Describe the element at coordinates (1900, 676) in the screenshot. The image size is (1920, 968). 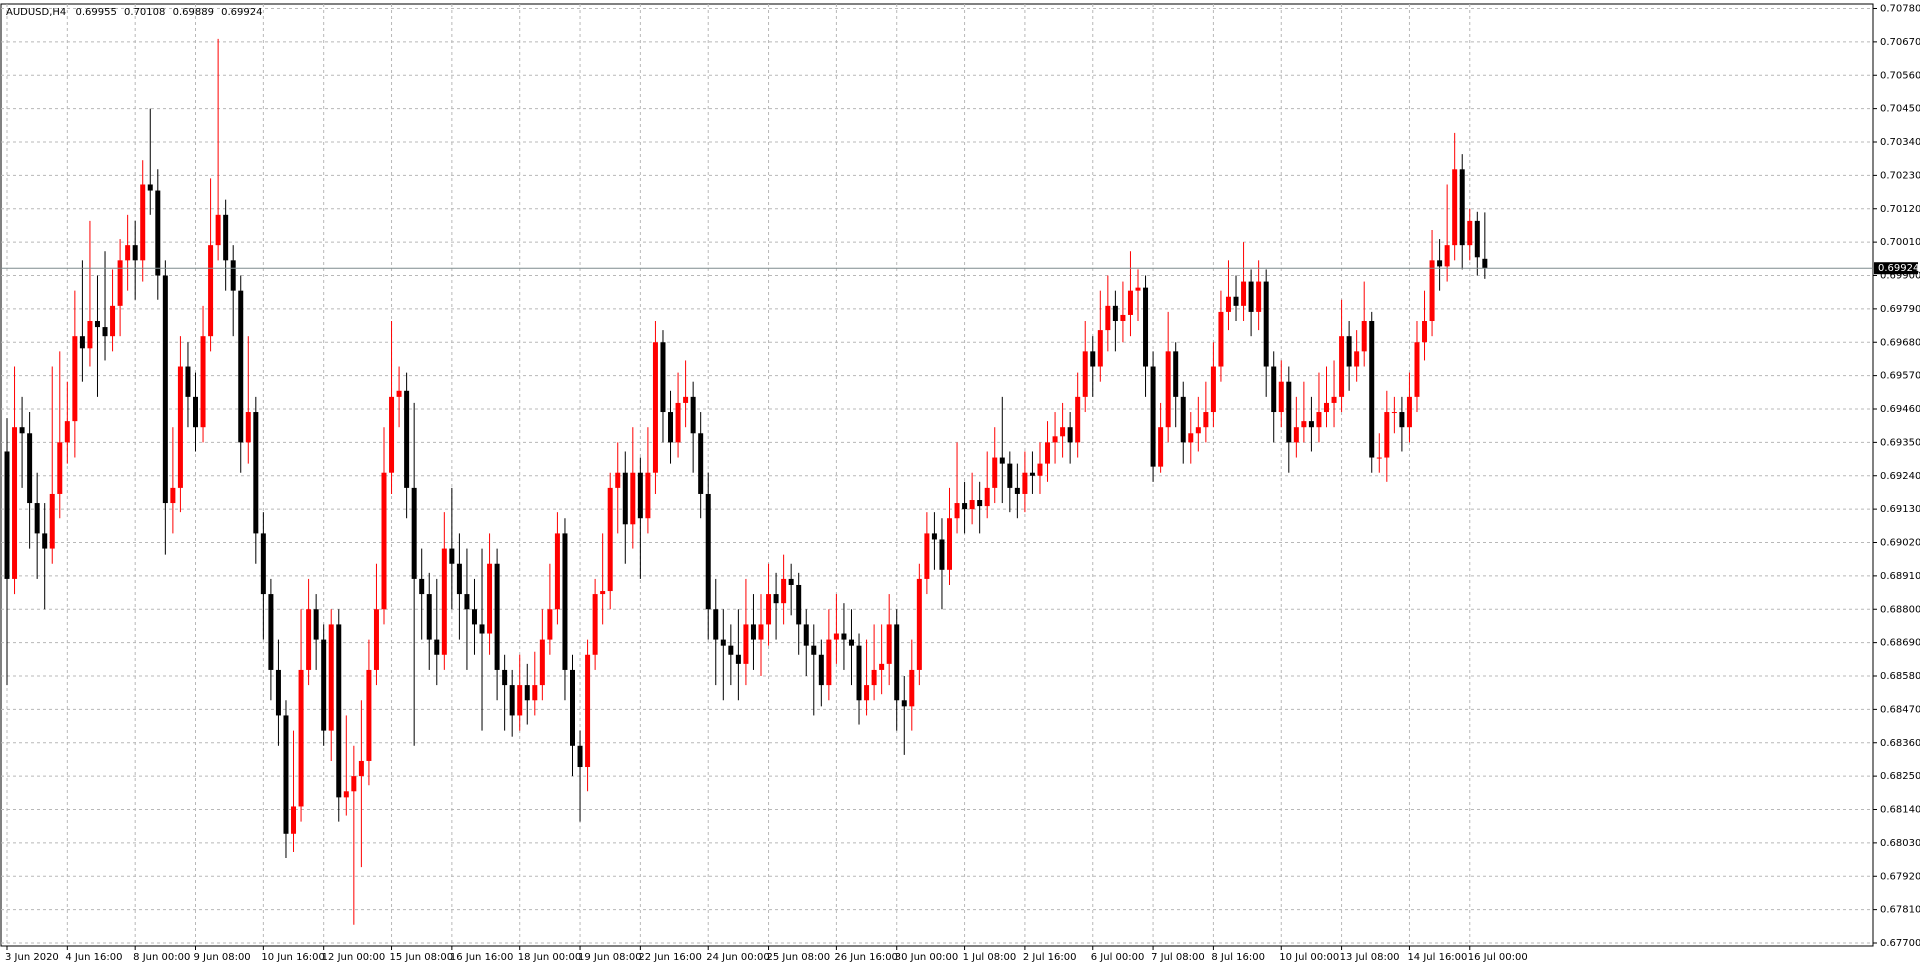
I see `y-tick-label: 0.68580` at that location.